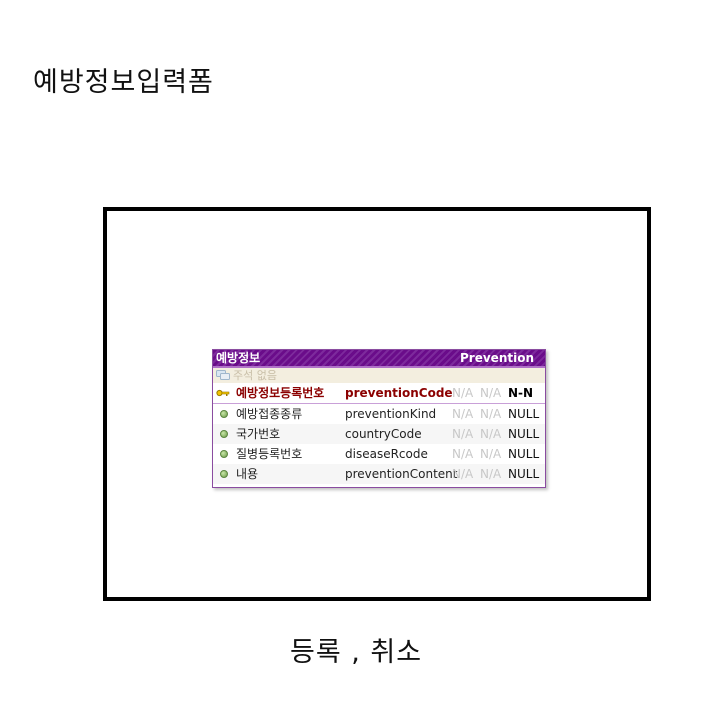  Describe the element at coordinates (280, 393) in the screenshot. I see `attribute-logical-name: 예방정보등록번호` at that location.